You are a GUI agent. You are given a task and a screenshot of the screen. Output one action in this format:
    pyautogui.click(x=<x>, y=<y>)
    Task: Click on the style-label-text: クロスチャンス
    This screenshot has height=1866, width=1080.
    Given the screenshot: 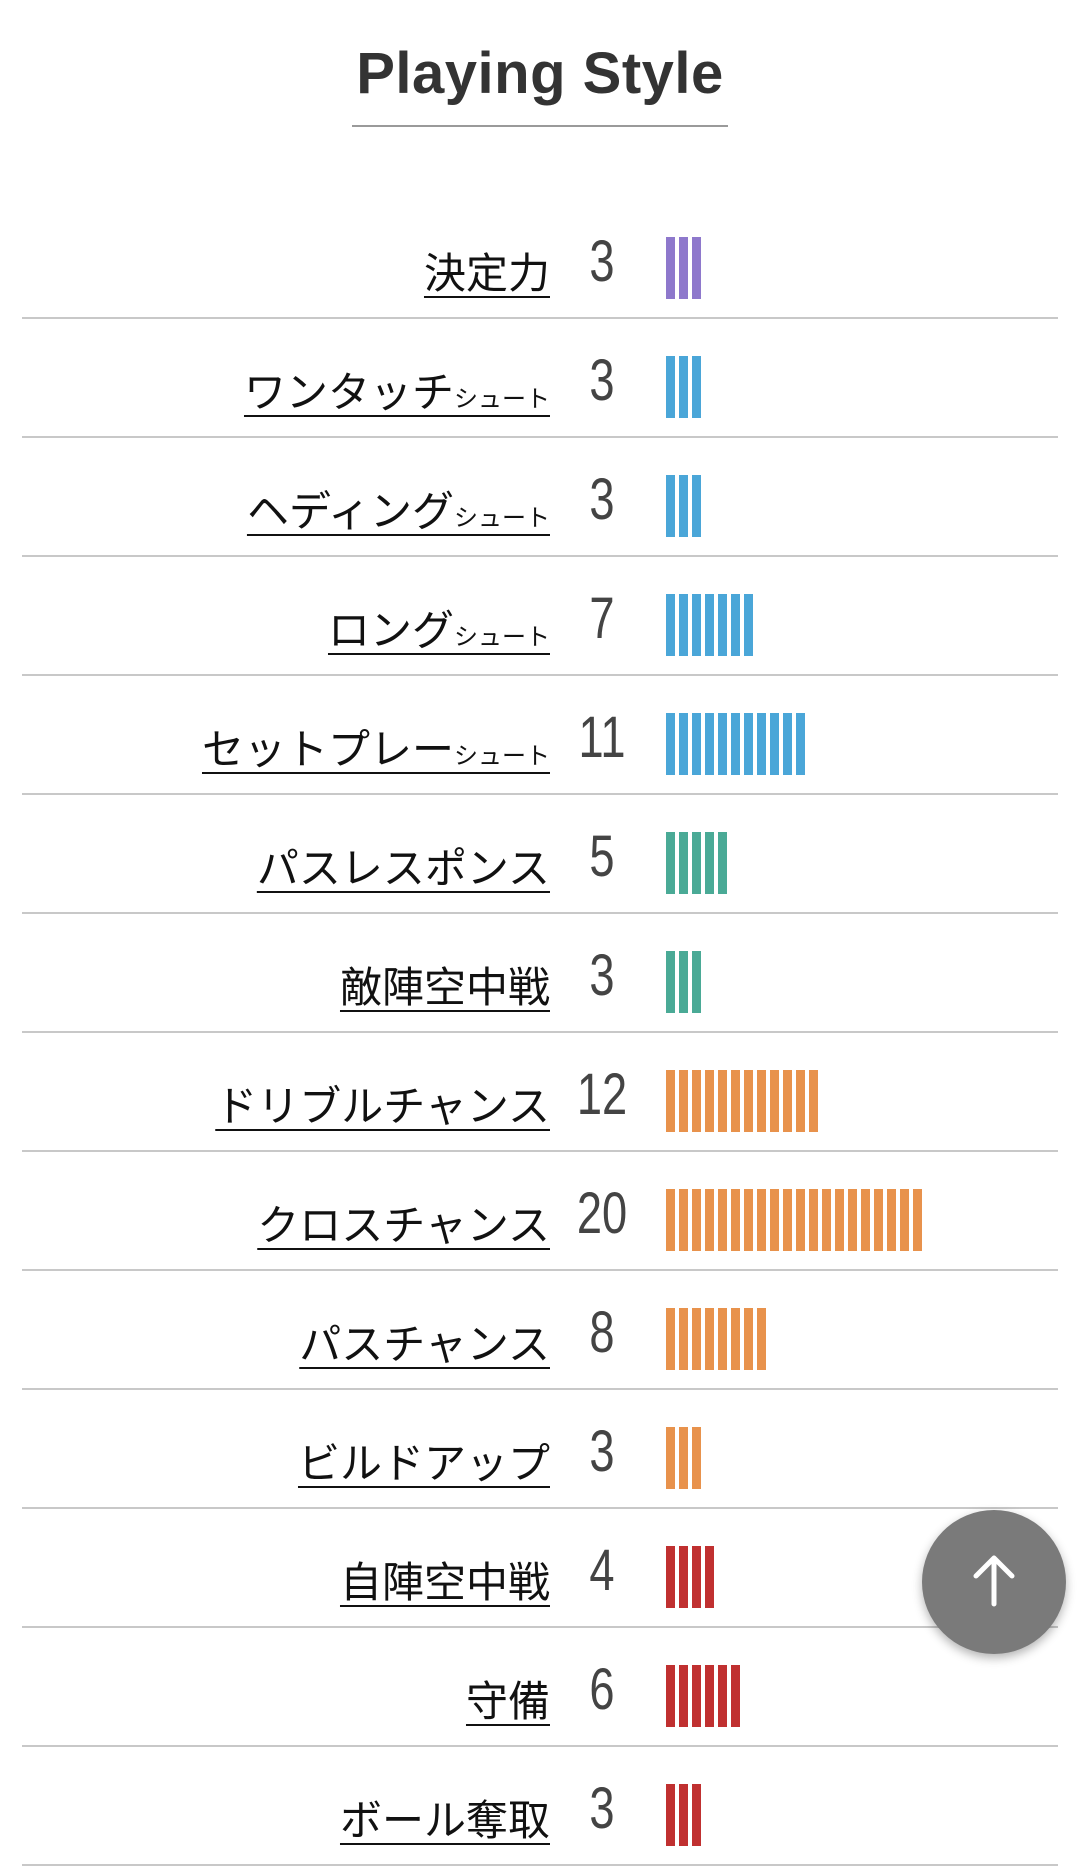 What is the action you would take?
    pyautogui.click(x=403, y=1225)
    